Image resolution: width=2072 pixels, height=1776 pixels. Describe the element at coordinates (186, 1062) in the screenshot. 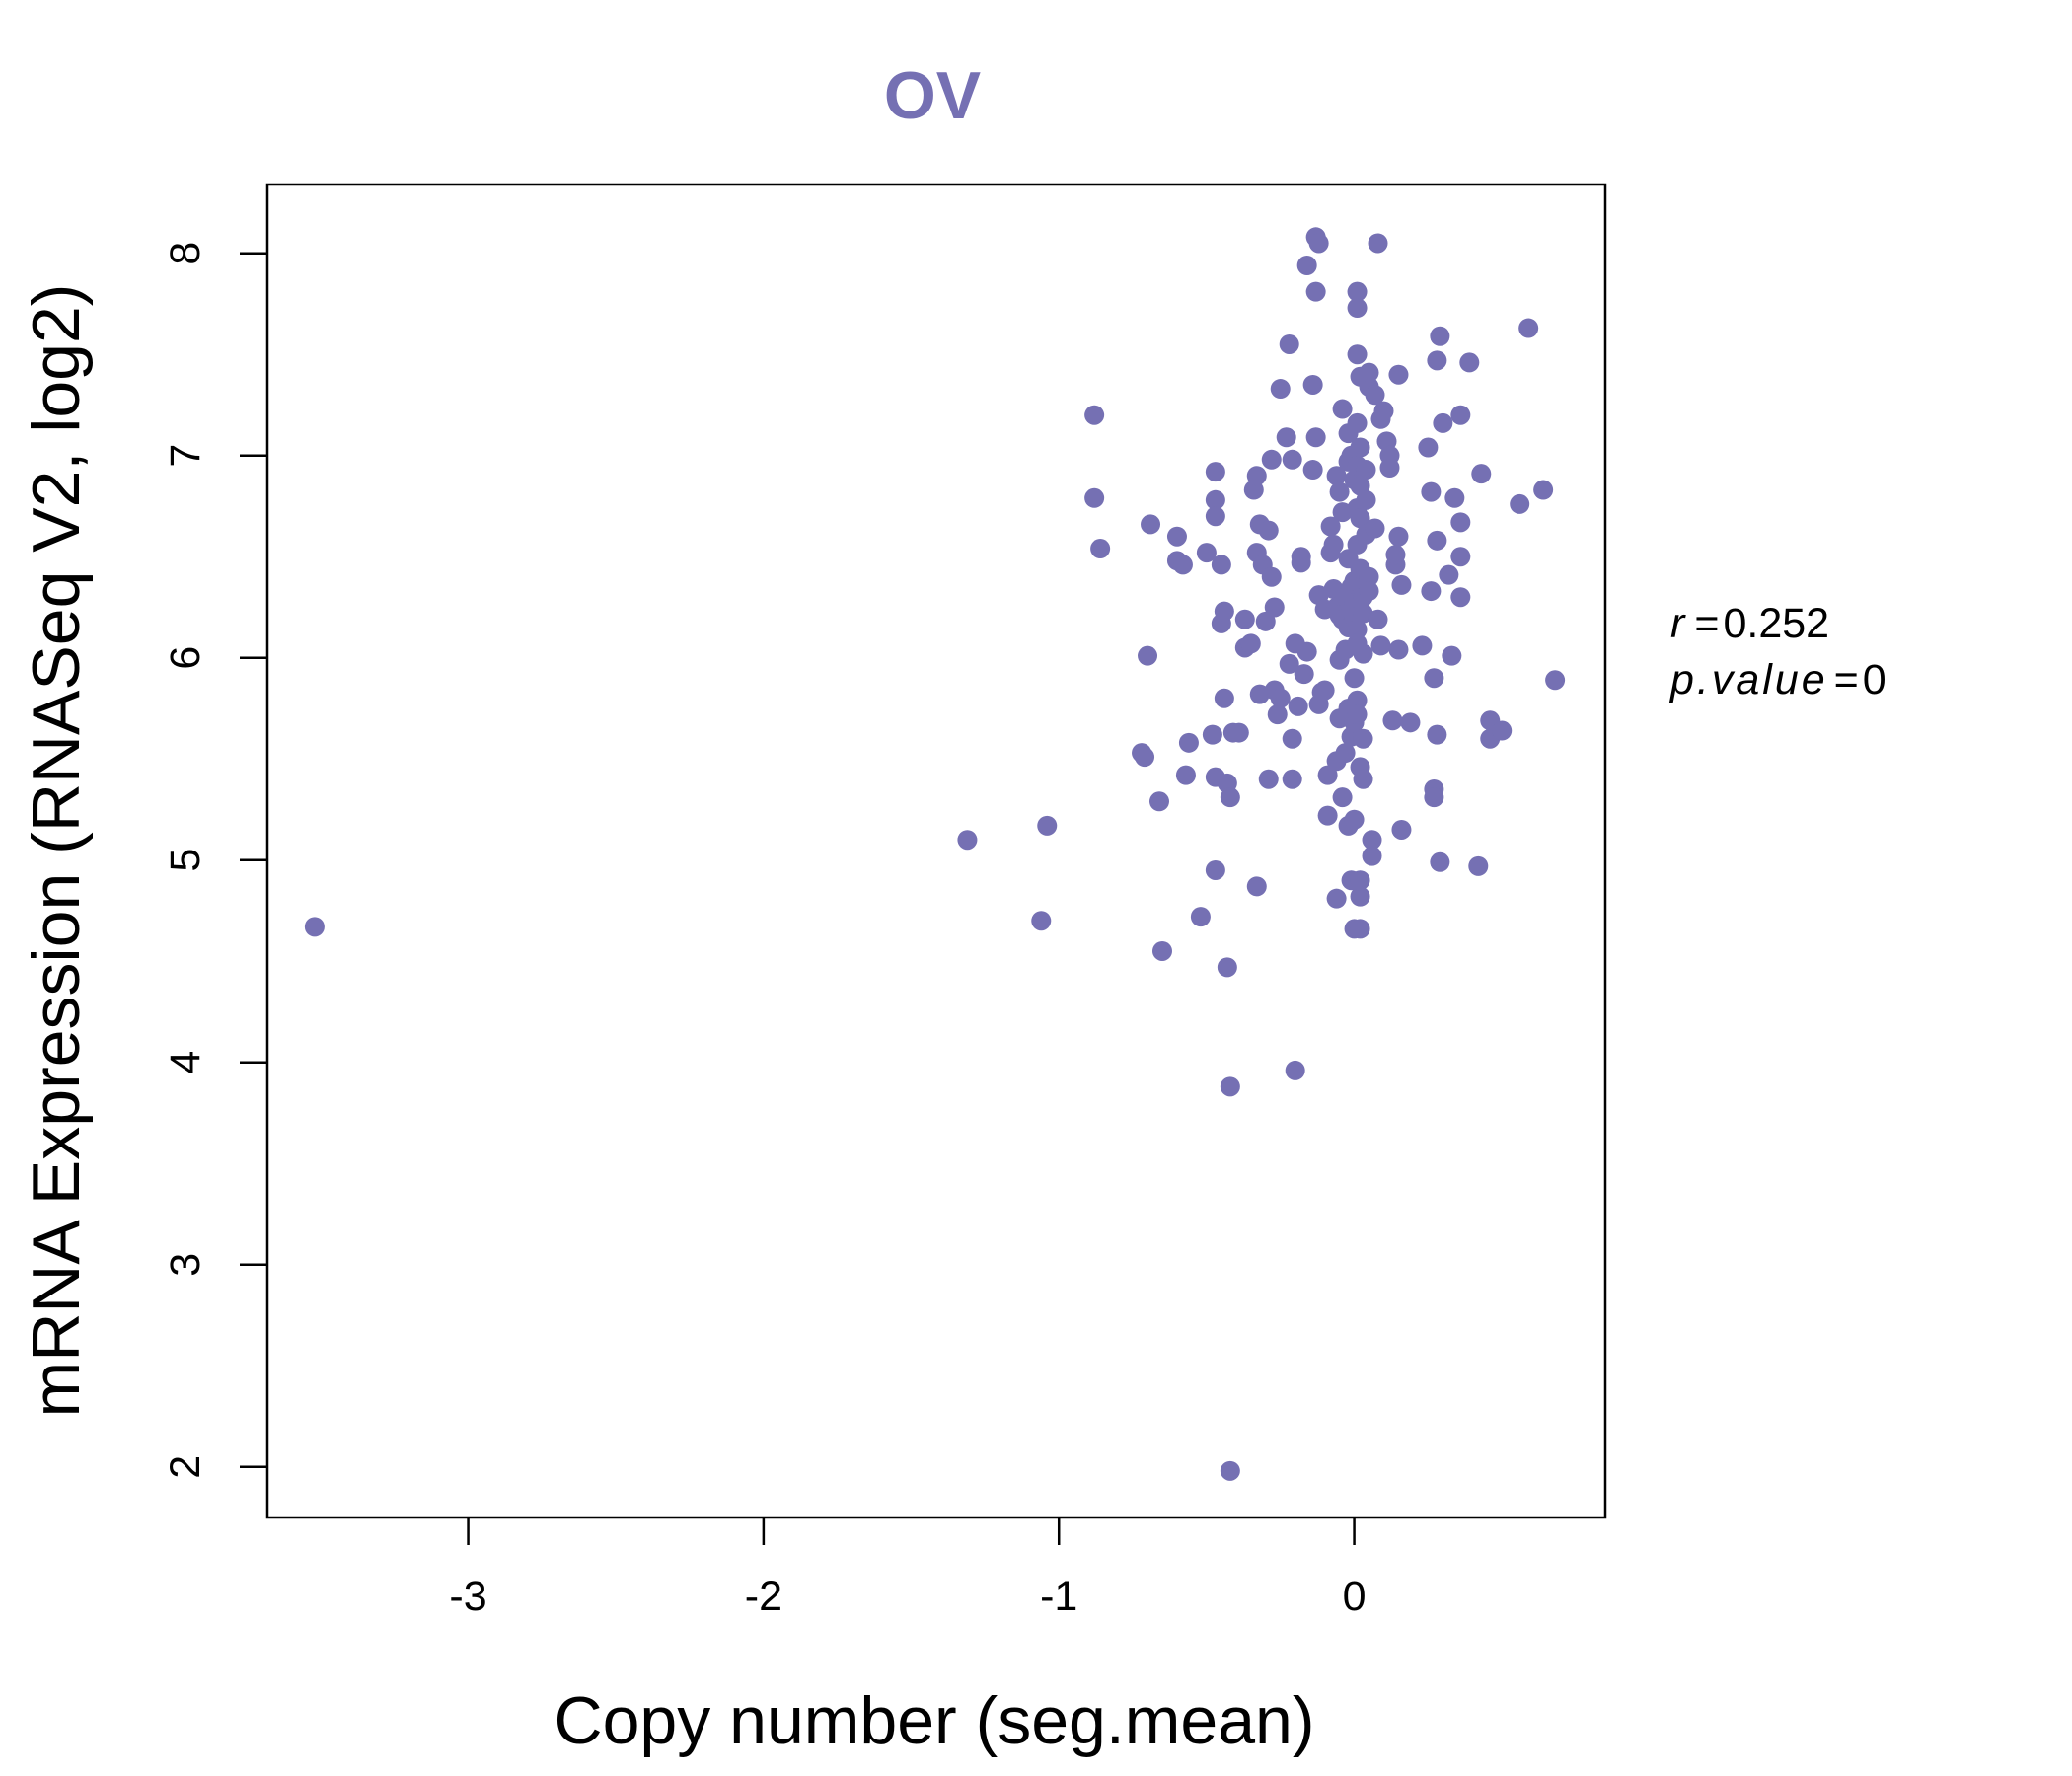

I see `y-tick-label: 4` at that location.